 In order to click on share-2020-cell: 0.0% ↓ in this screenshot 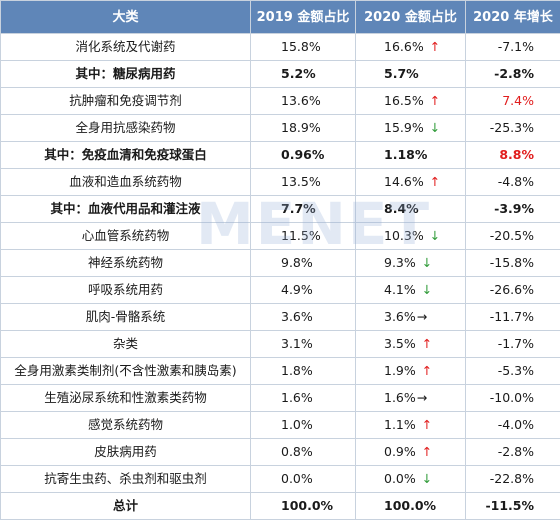, I will do `click(411, 479)`.